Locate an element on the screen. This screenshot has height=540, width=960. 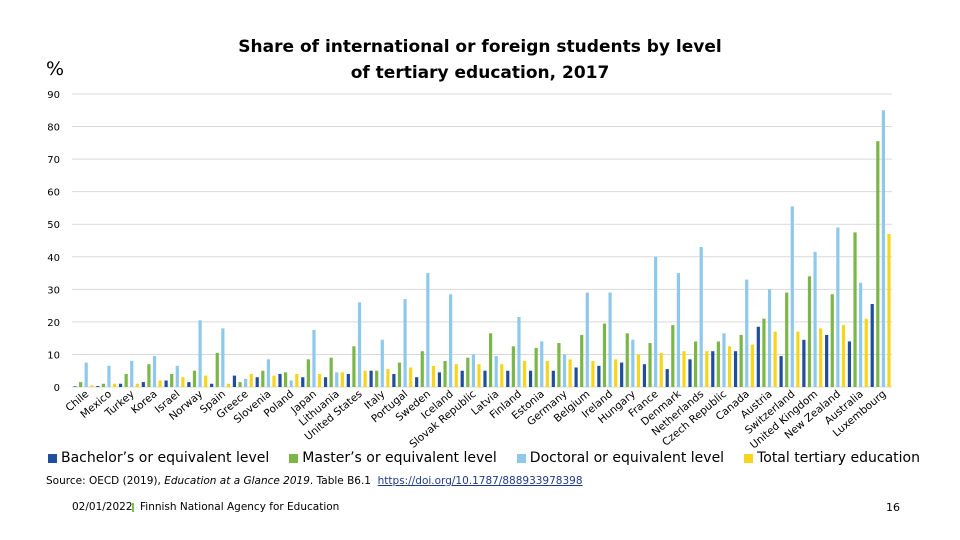
y-tick-label: 70 is located at coordinates (53, 160).